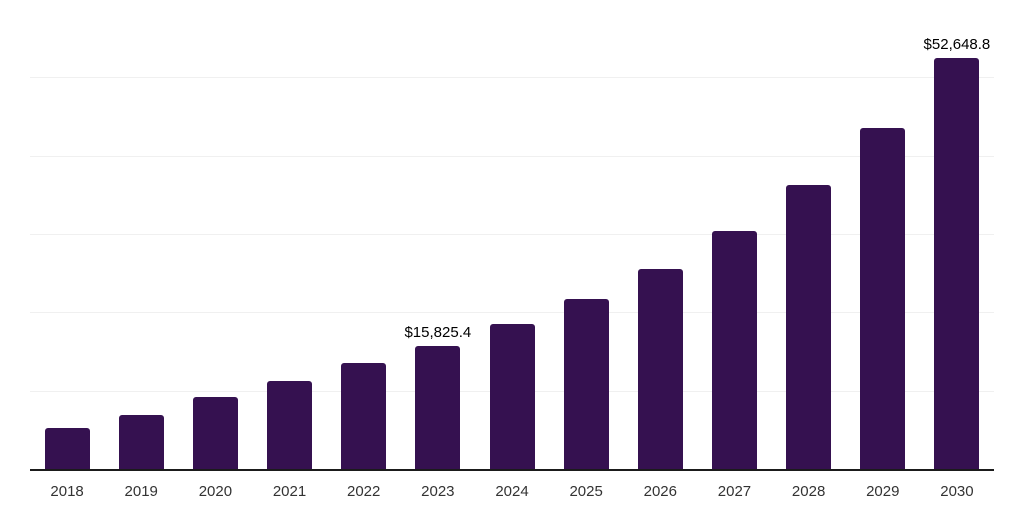 The width and height of the screenshot is (1024, 512). What do you see at coordinates (660, 369) in the screenshot?
I see `bar-2026` at bounding box center [660, 369].